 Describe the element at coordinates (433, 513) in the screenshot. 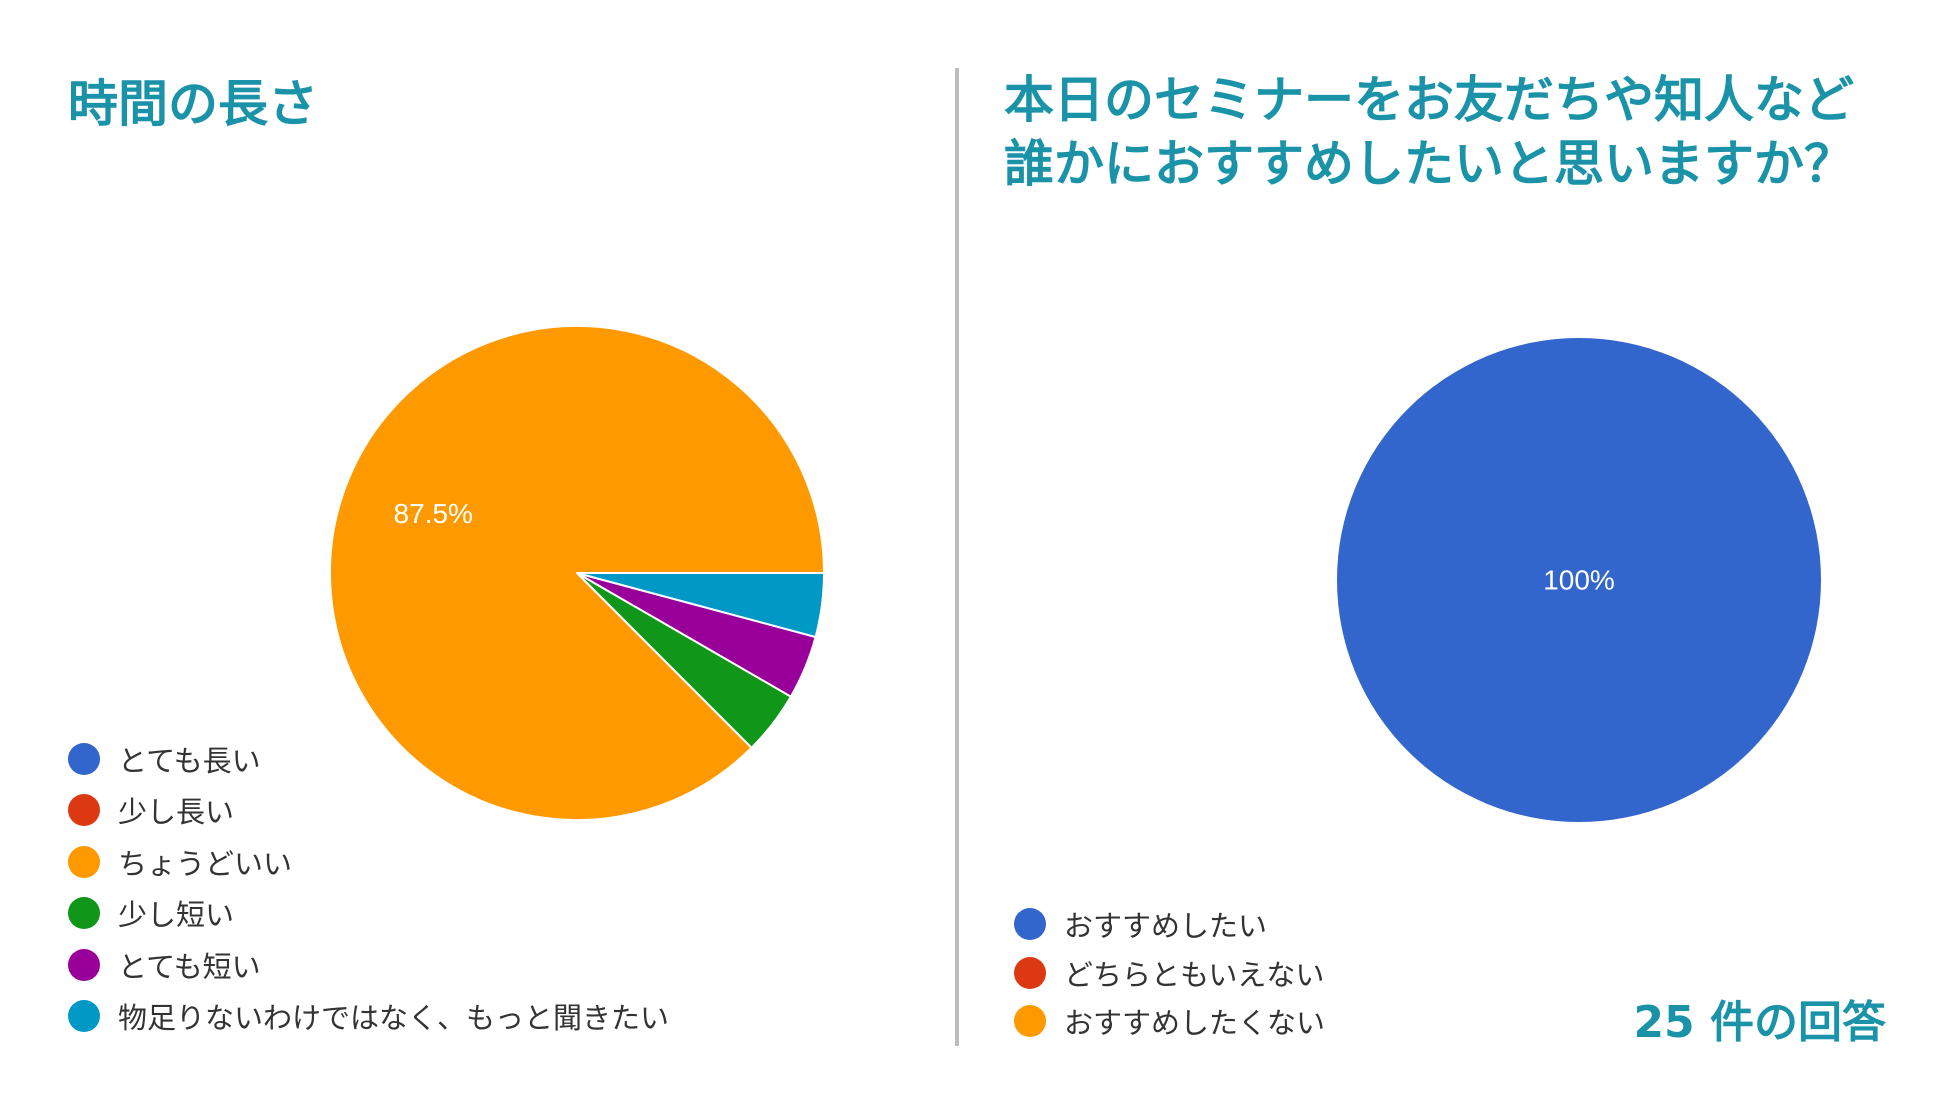

I see `slice-label: 87.5%` at that location.